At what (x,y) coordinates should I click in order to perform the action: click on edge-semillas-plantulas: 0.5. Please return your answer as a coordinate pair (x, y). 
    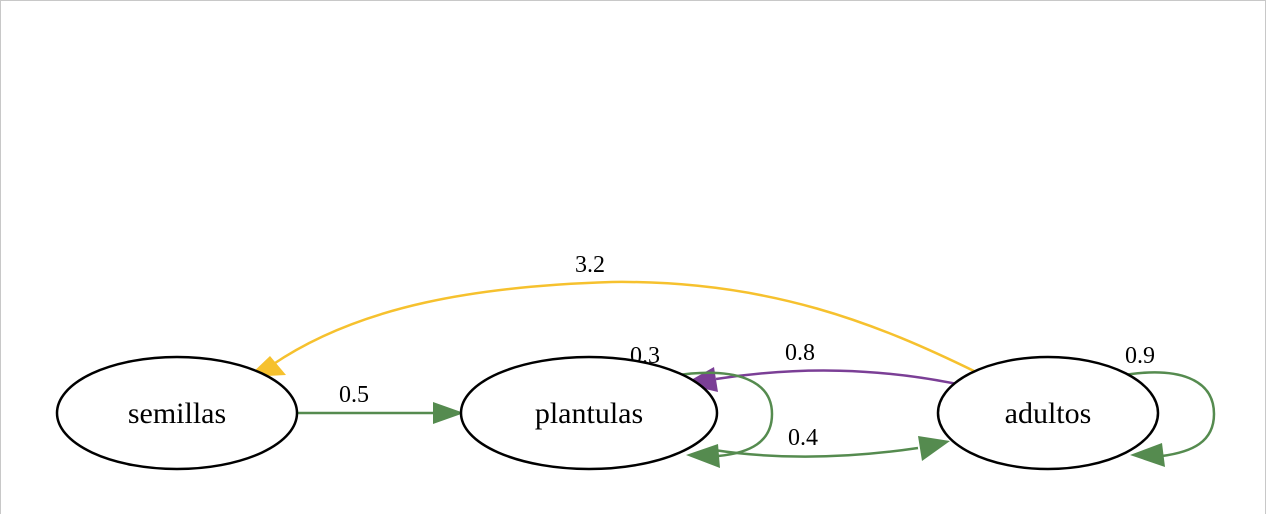
    Looking at the image, I should click on (380, 403).